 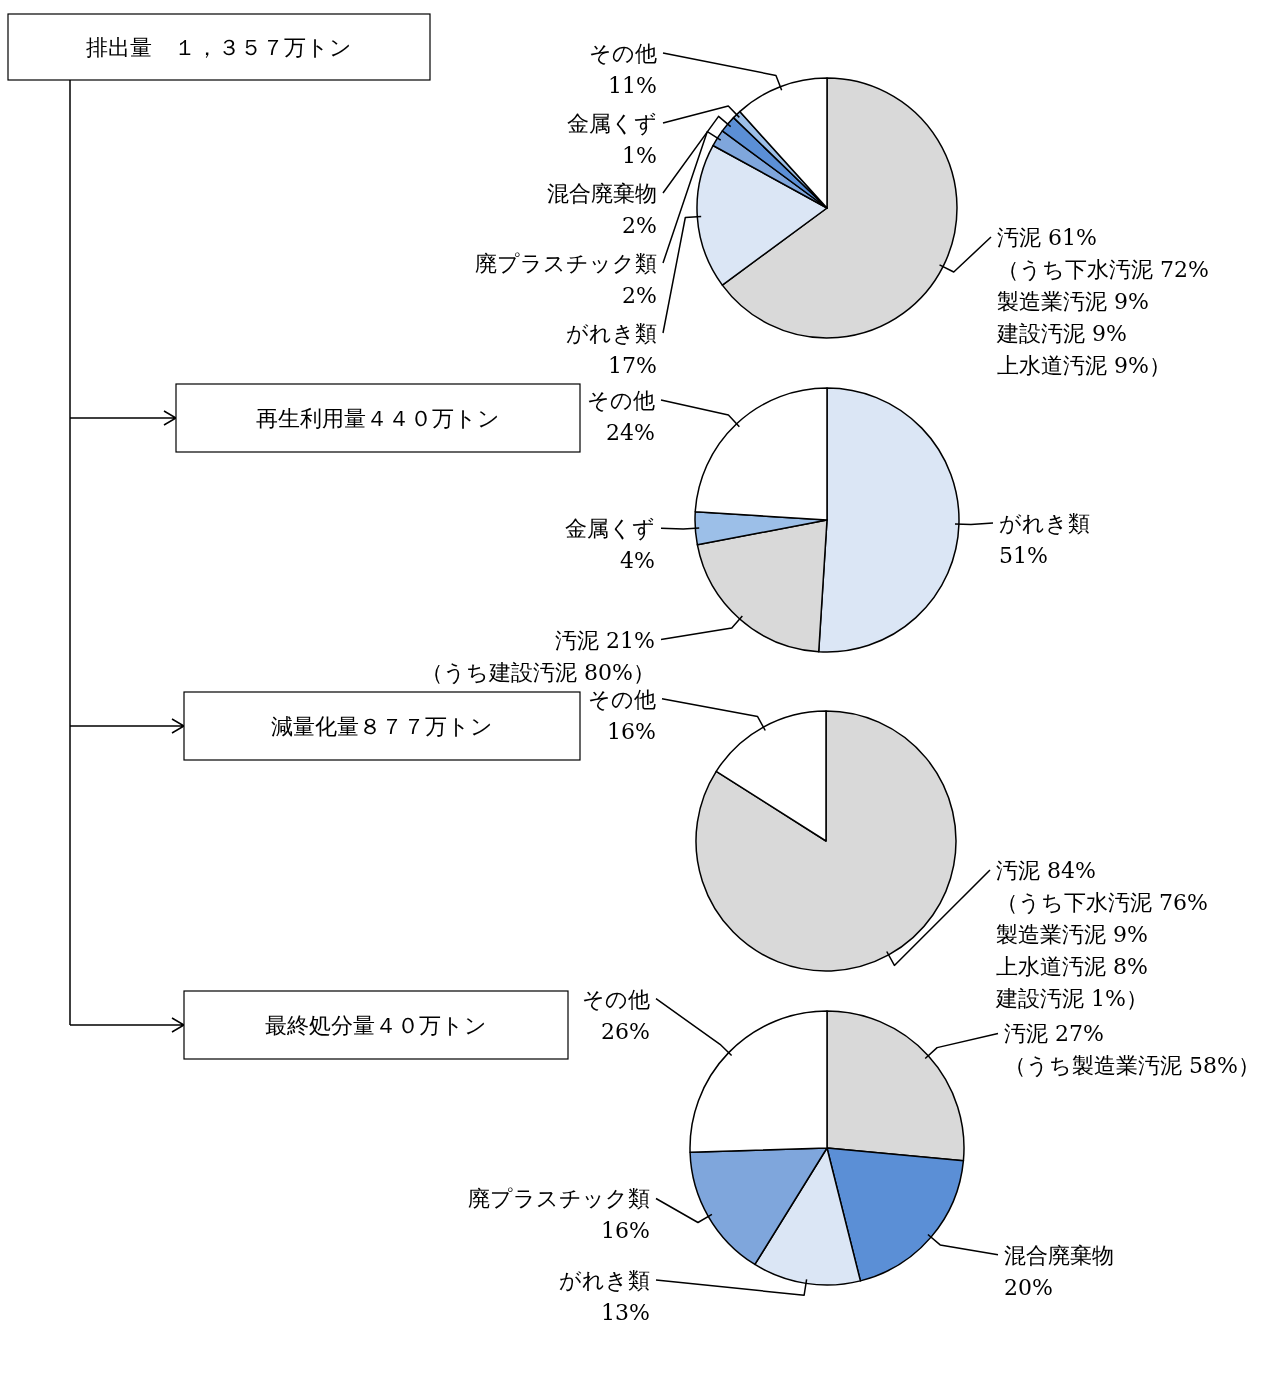 What do you see at coordinates (632, 365) in the screenshot?
I see `data-label: 17%` at bounding box center [632, 365].